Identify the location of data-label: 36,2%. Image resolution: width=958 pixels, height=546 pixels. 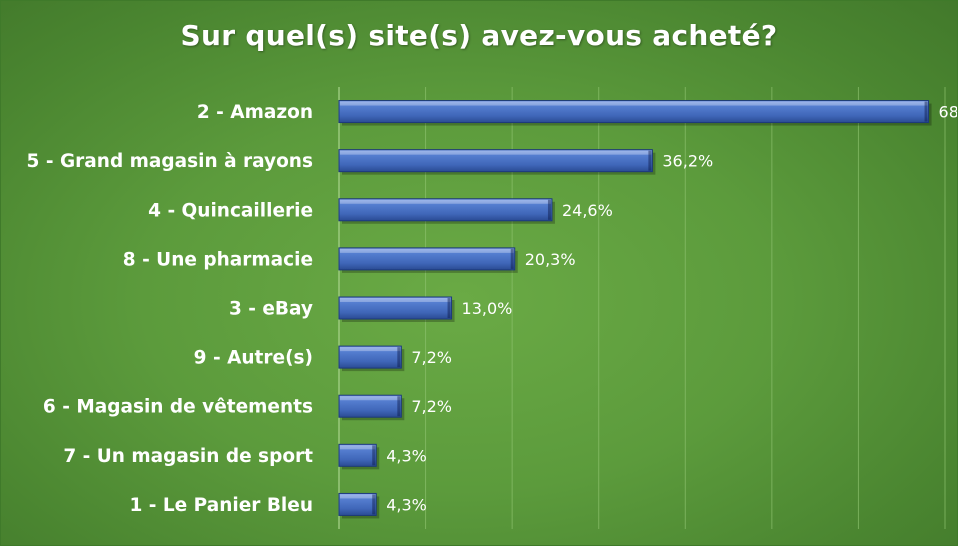
(687, 161).